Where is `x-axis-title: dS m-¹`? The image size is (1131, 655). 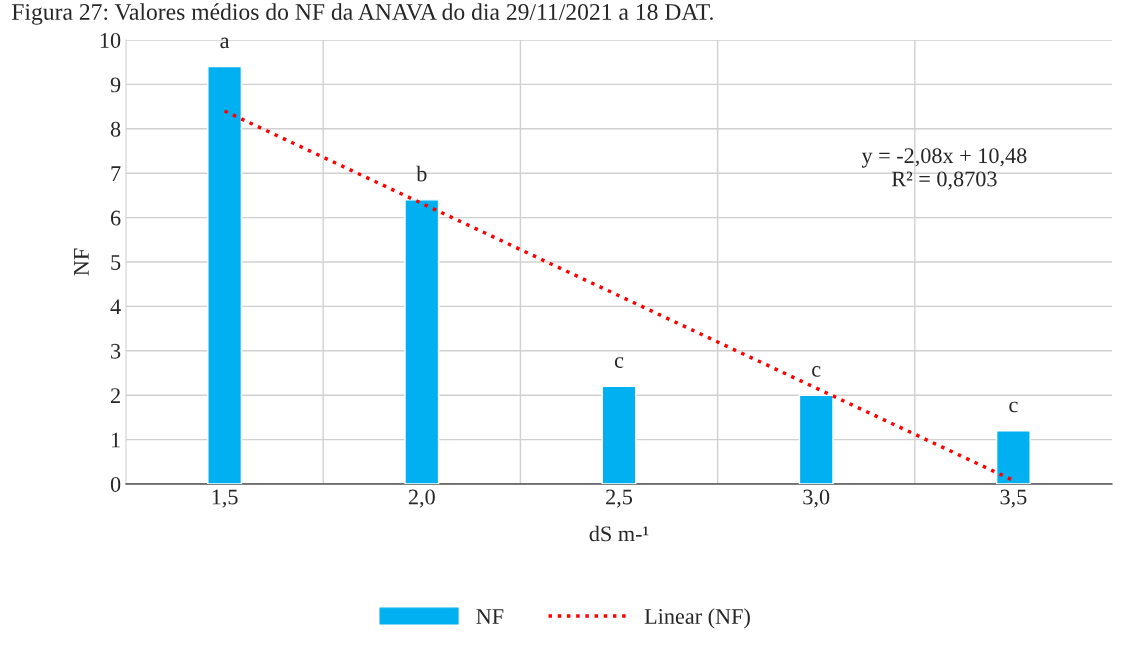 x-axis-title: dS m-¹ is located at coordinates (619, 533).